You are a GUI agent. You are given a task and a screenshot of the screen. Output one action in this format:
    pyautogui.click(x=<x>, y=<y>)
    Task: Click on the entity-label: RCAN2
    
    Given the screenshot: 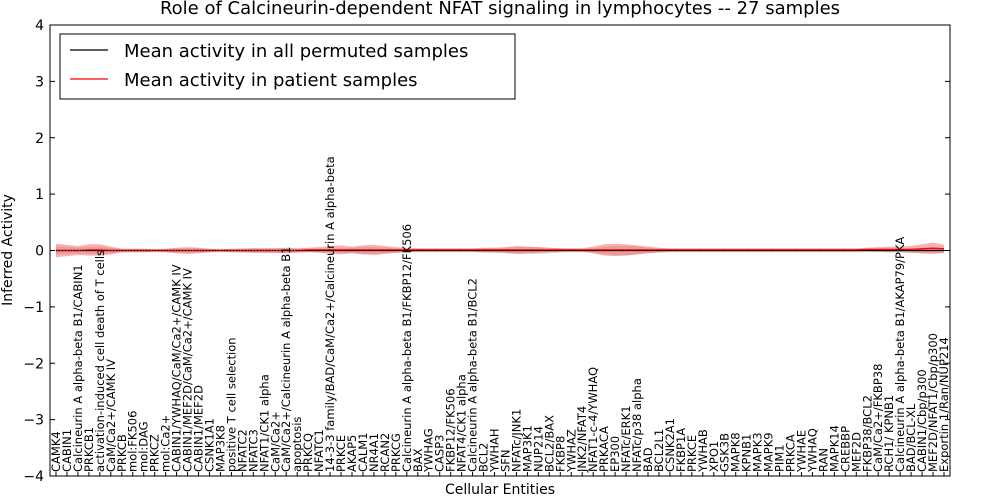 What is the action you would take?
    pyautogui.click(x=385, y=452)
    